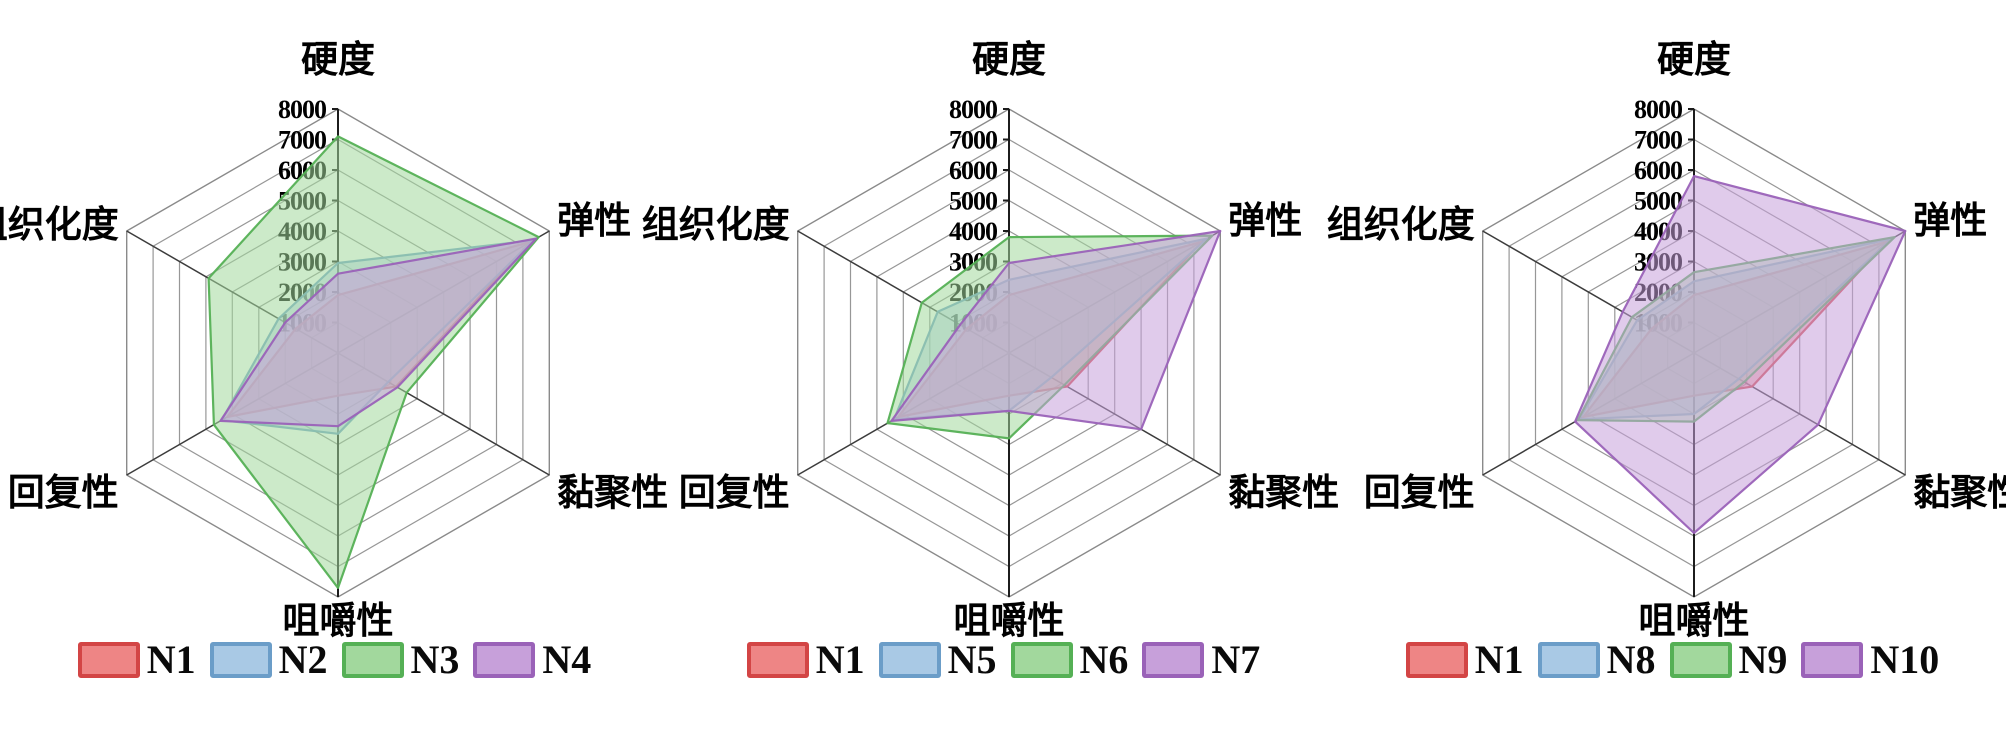 This screenshot has height=740, width=2006. What do you see at coordinates (378, 332) in the screenshot?
I see `series-polygon-N4` at bounding box center [378, 332].